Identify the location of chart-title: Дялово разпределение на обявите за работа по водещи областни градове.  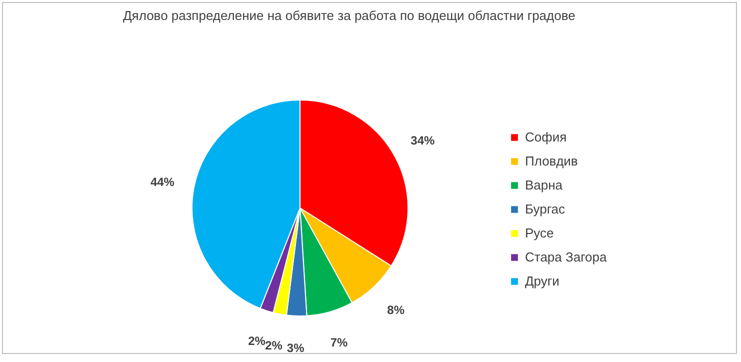
(349, 15).